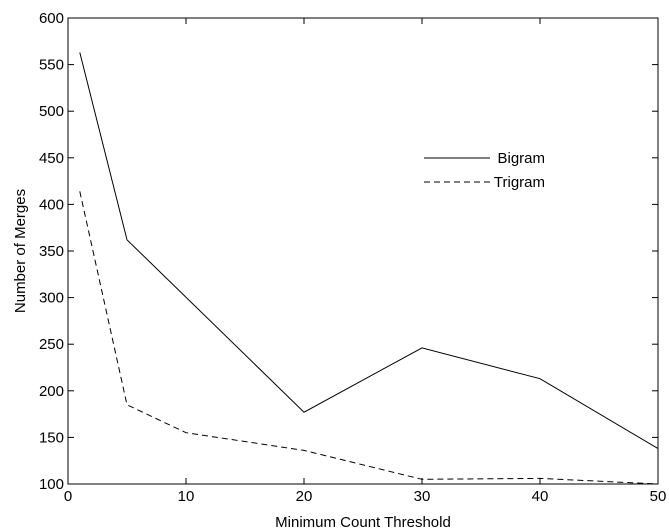 The image size is (669, 531). Describe the element at coordinates (51, 204) in the screenshot. I see `y-tick-label: 400` at that location.